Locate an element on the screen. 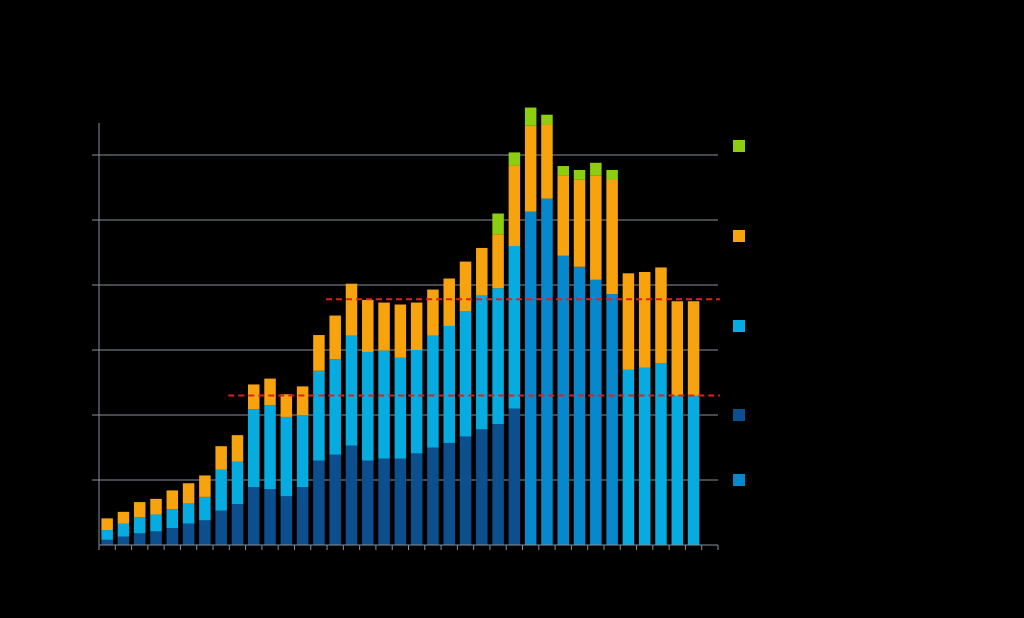 The height and width of the screenshot is (618, 1024). legend-item-dark-blue is located at coordinates (744, 415).